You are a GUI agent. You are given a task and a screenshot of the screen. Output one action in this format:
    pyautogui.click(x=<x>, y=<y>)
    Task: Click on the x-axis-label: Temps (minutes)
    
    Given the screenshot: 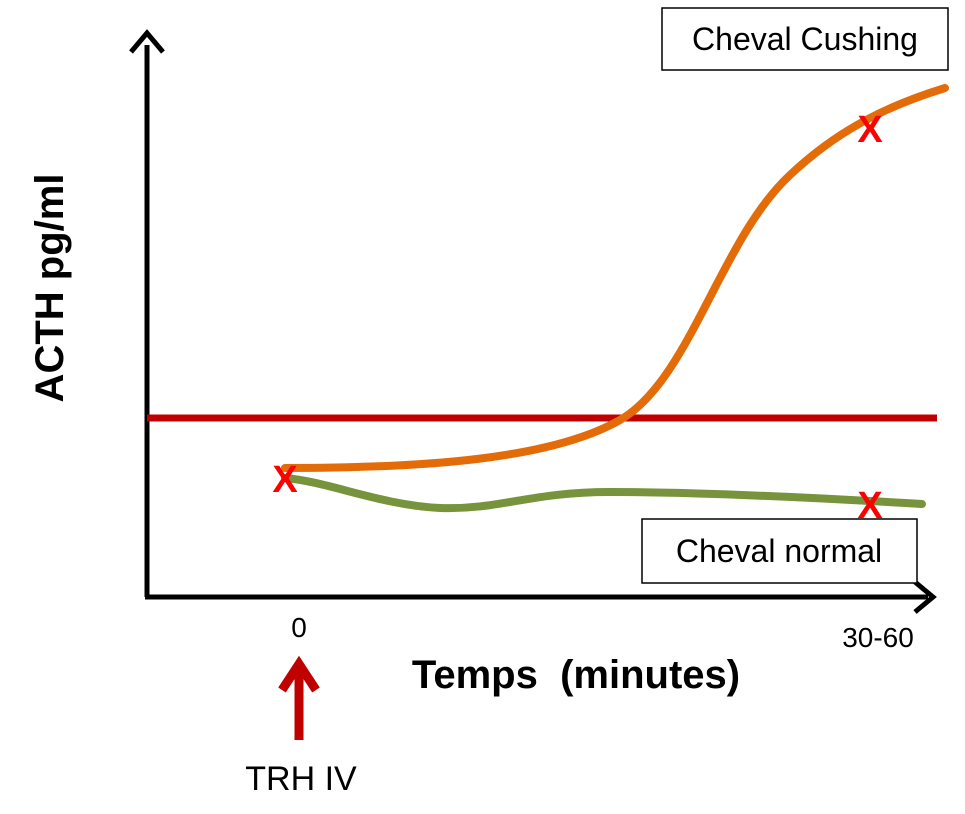 What is the action you would take?
    pyautogui.click(x=576, y=675)
    